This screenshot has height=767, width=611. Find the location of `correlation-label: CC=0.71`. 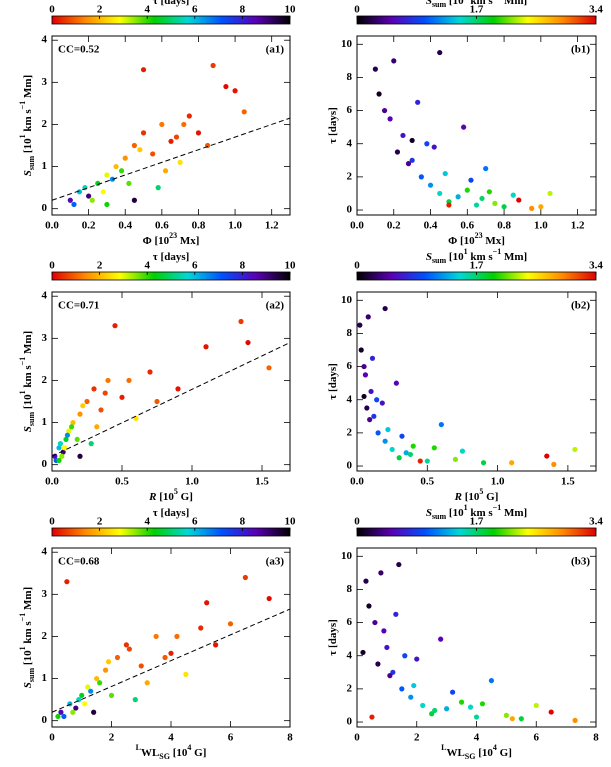

correlation-label: CC=0.71 is located at coordinates (78, 306).